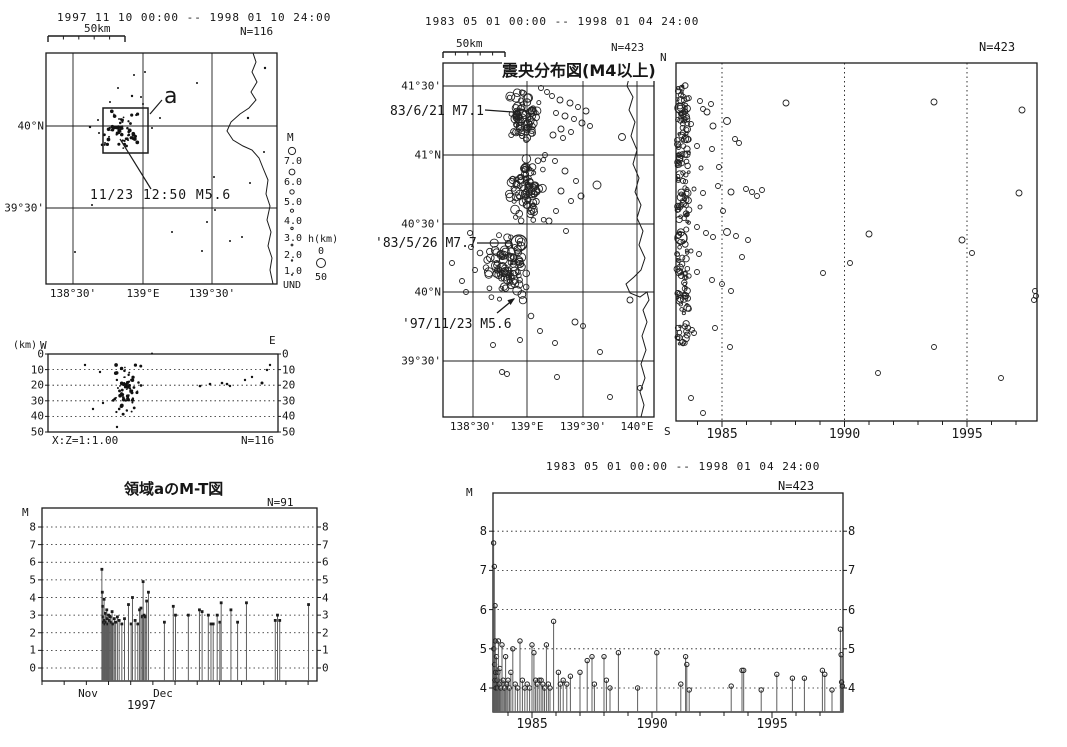  Describe the element at coordinates (141, 705) in the screenshot. I see `region-a-mt-year-label: 1997` at that location.